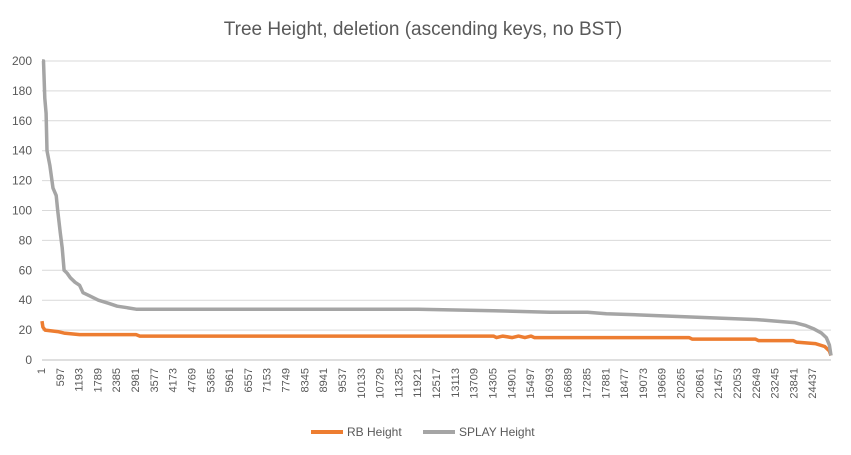 This screenshot has height=455, width=851. What do you see at coordinates (719, 383) in the screenshot?
I see `x-tick-label: 21457` at bounding box center [719, 383].